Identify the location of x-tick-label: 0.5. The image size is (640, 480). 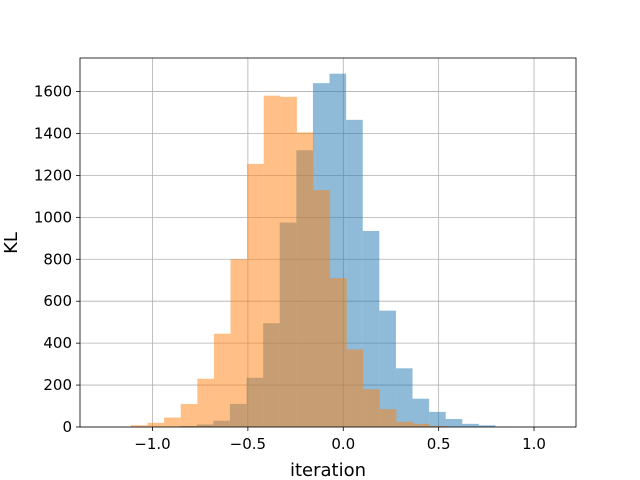
(439, 444).